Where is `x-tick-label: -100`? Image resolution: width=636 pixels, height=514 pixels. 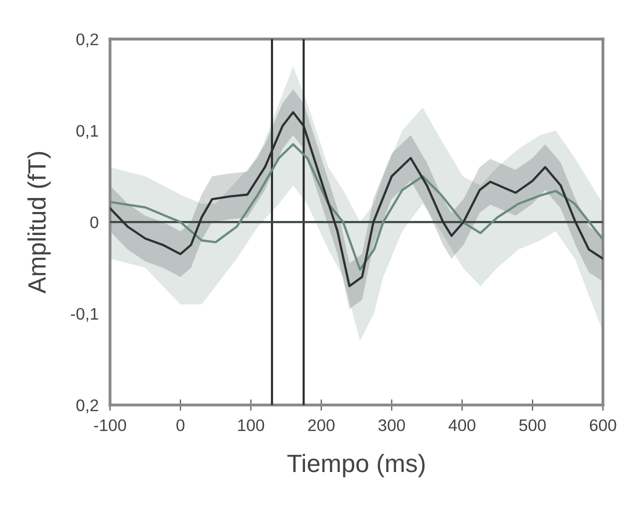 x-tick-label: -100 is located at coordinates (110, 425).